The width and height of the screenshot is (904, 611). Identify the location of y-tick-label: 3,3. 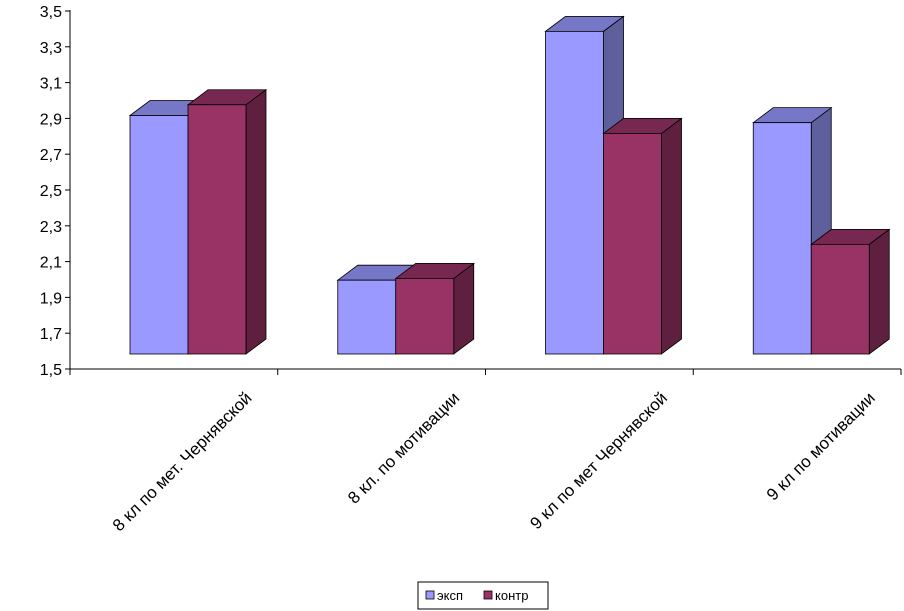
(51, 48).